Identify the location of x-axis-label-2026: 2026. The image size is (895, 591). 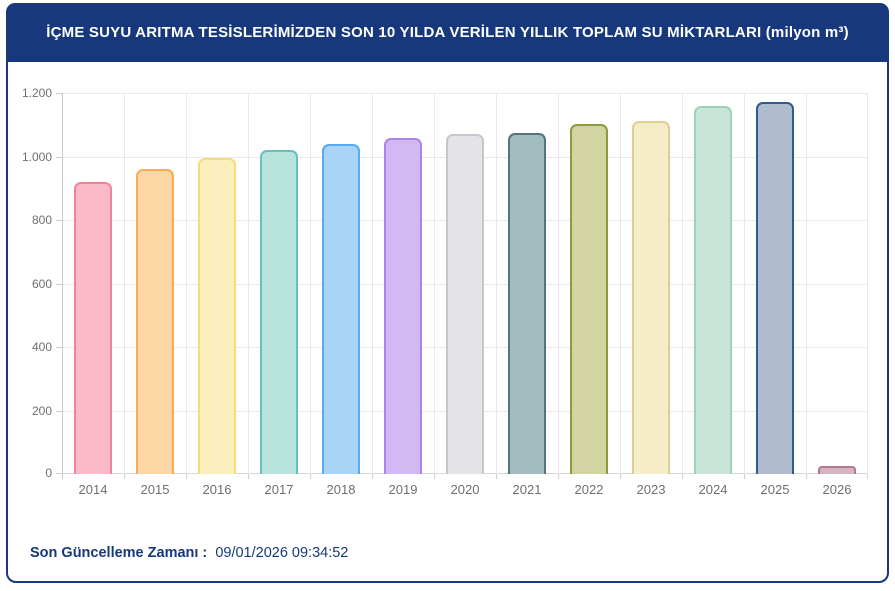
(837, 489).